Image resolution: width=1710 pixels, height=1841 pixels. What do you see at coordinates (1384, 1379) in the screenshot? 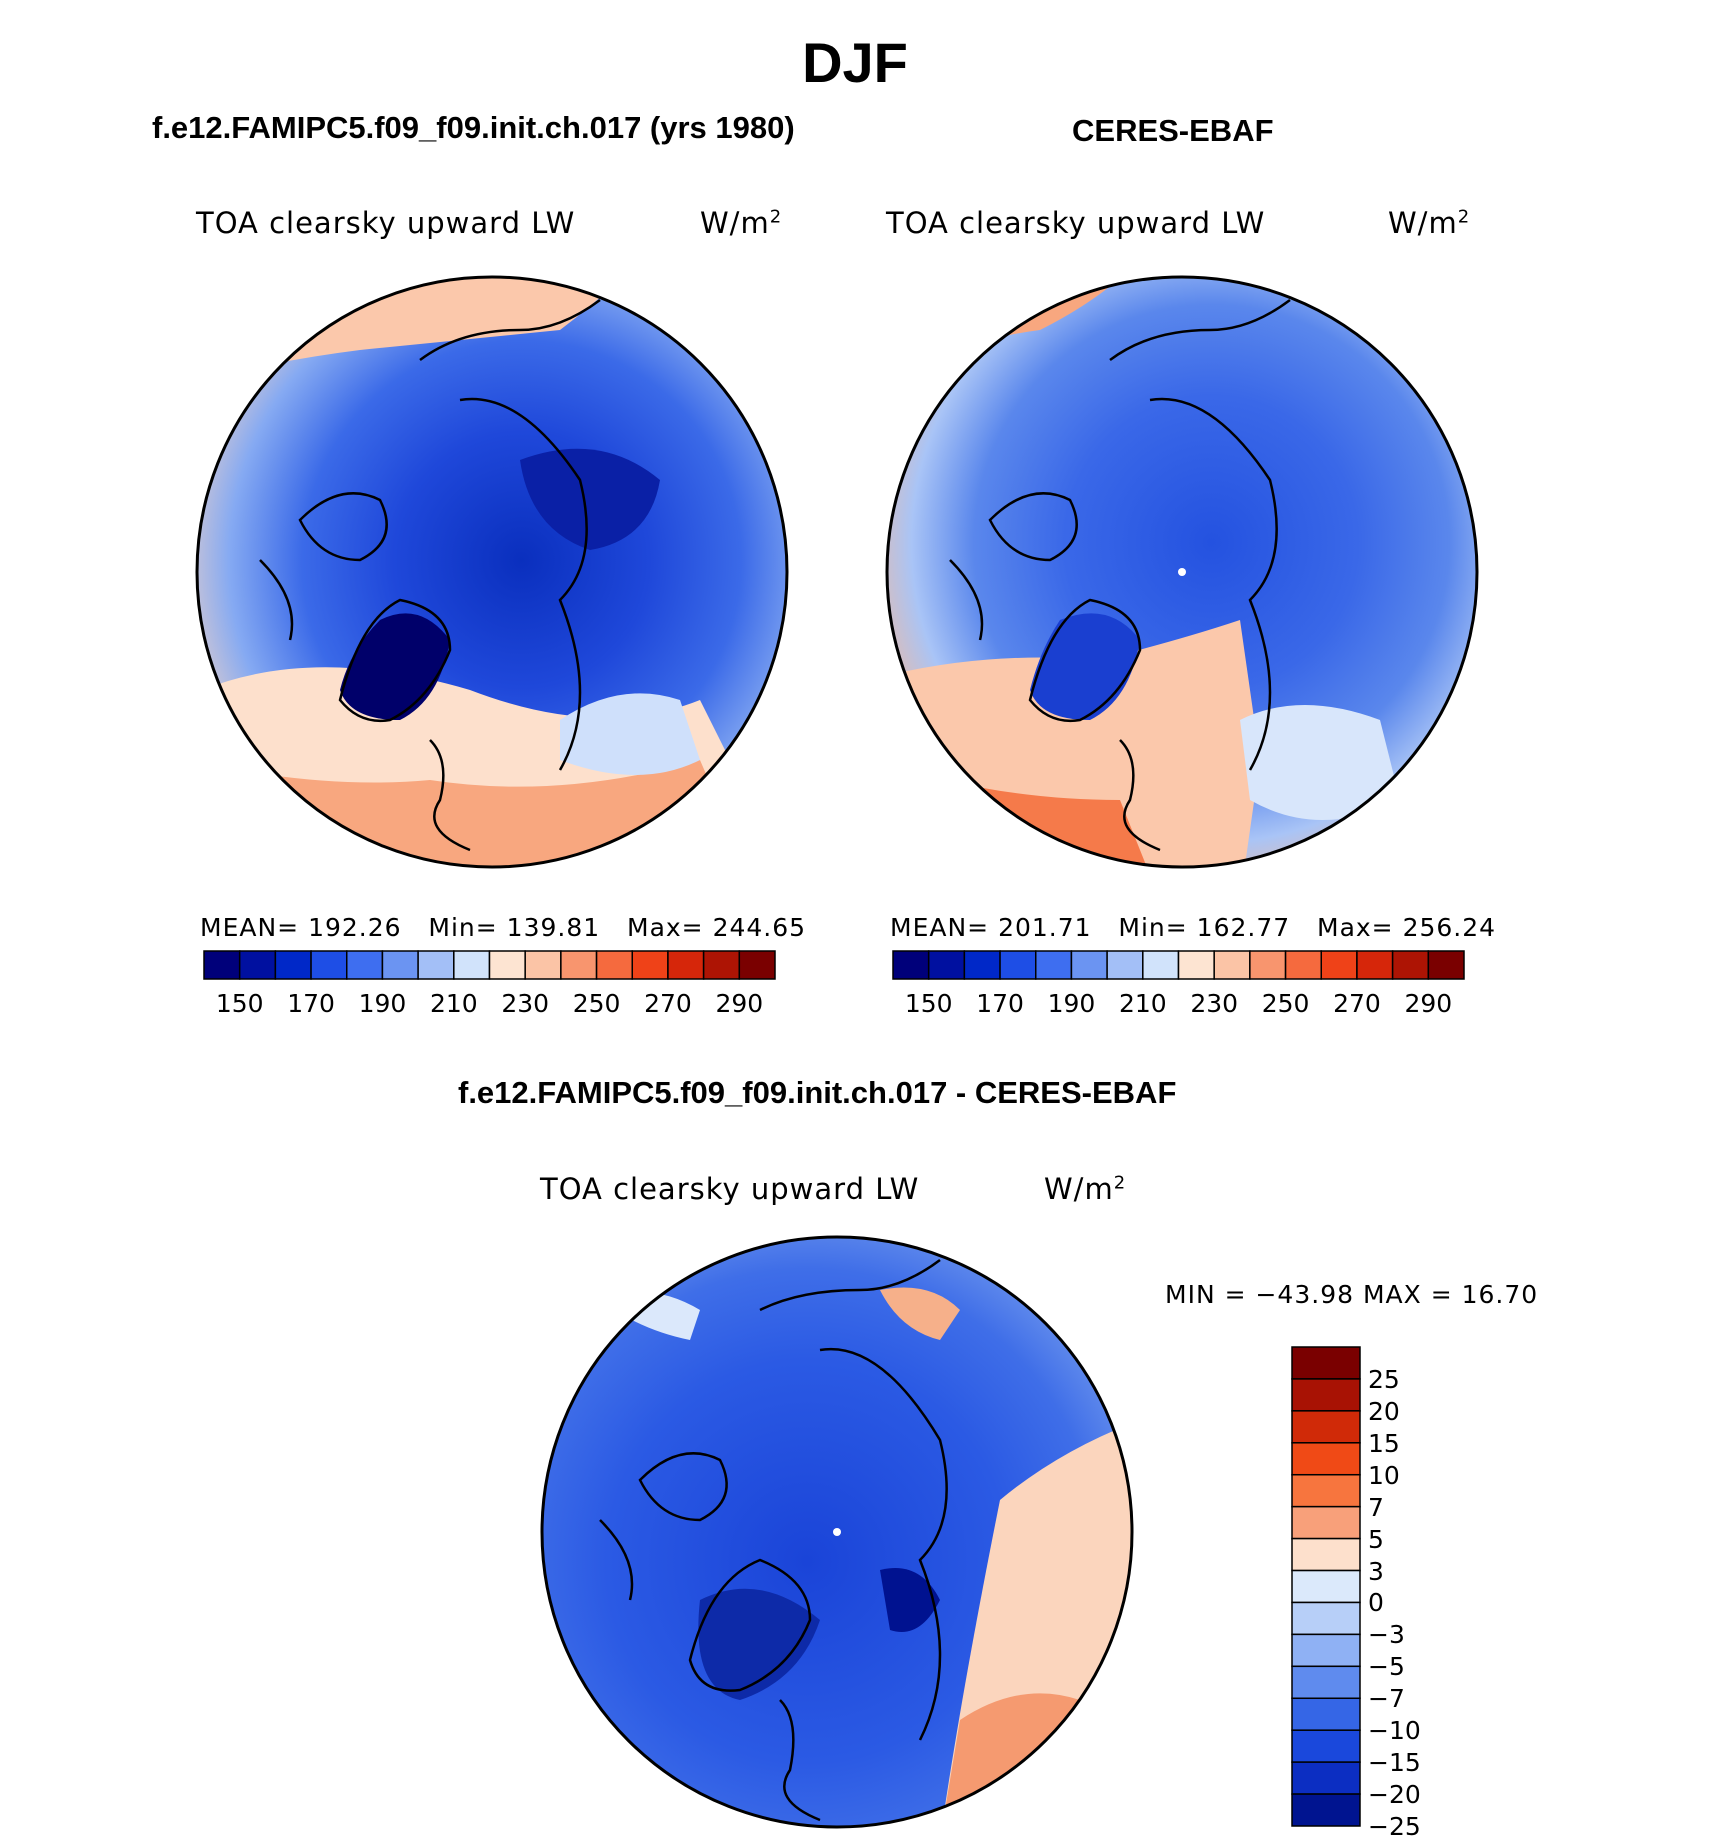
I see `colorbar-diff-tick-label: 25` at bounding box center [1384, 1379].